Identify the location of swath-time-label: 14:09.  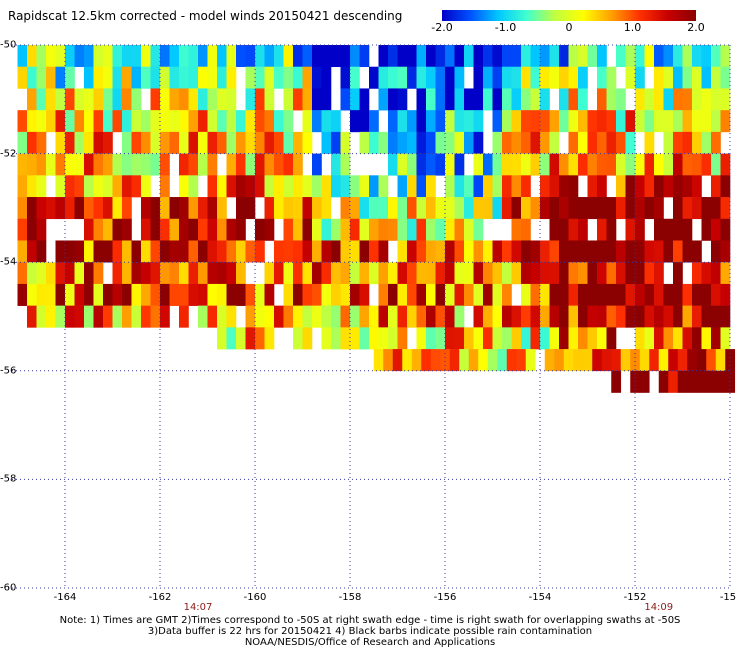
(659, 607).